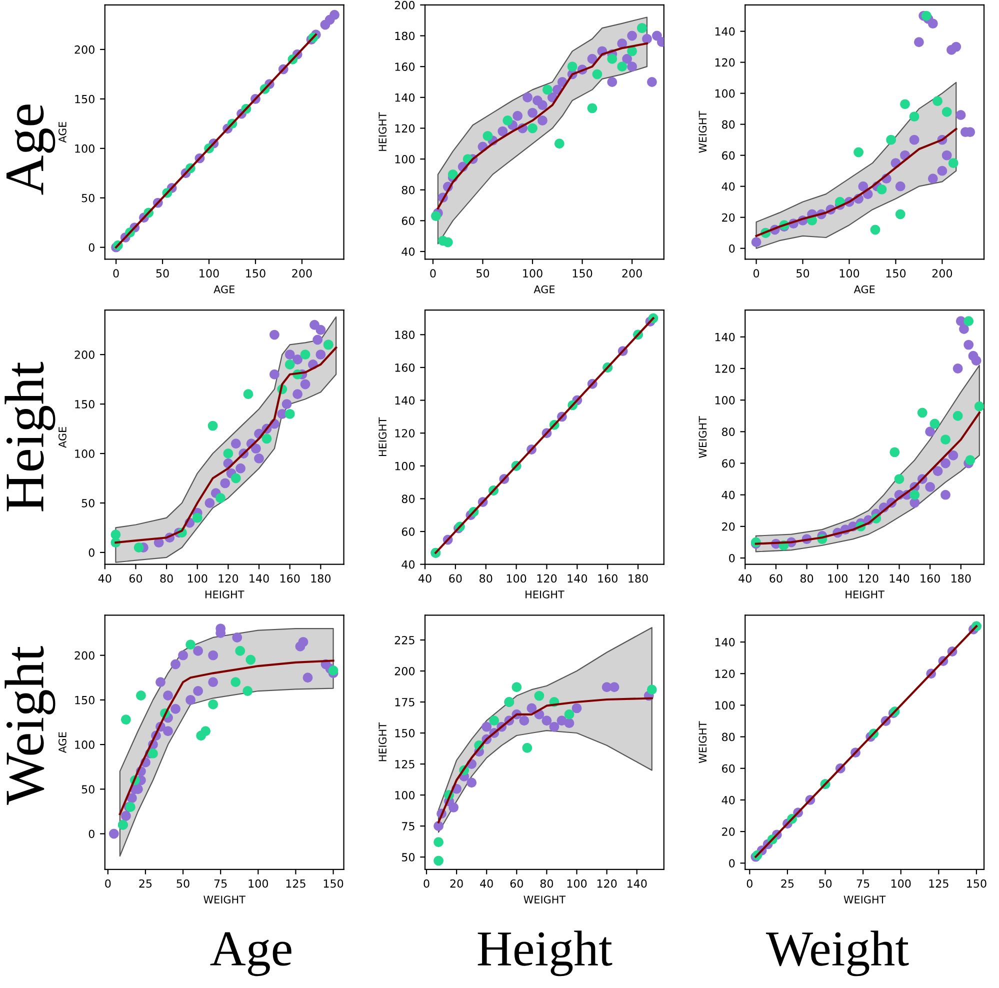 Image resolution: width=999 pixels, height=988 pixels. I want to click on text: Age, so click(31, 149).